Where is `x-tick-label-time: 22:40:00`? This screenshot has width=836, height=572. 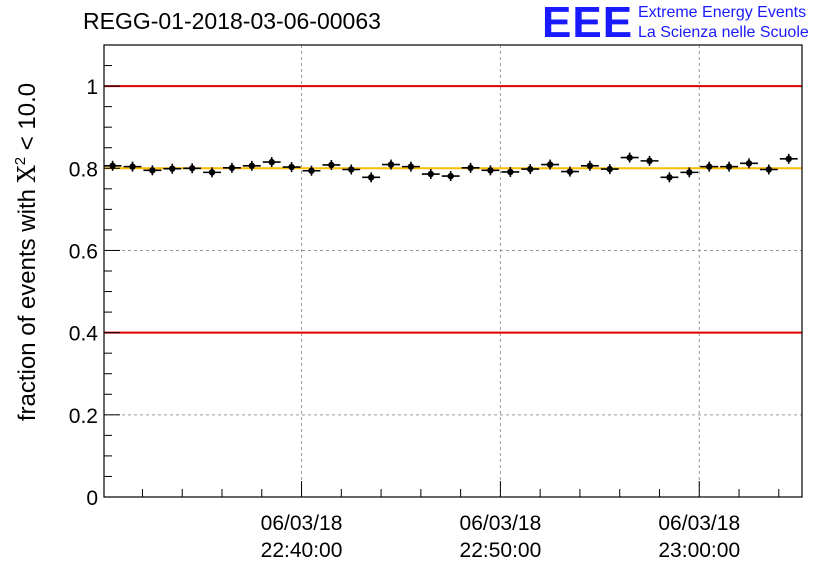
x-tick-label-time: 22:40:00 is located at coordinates (302, 550).